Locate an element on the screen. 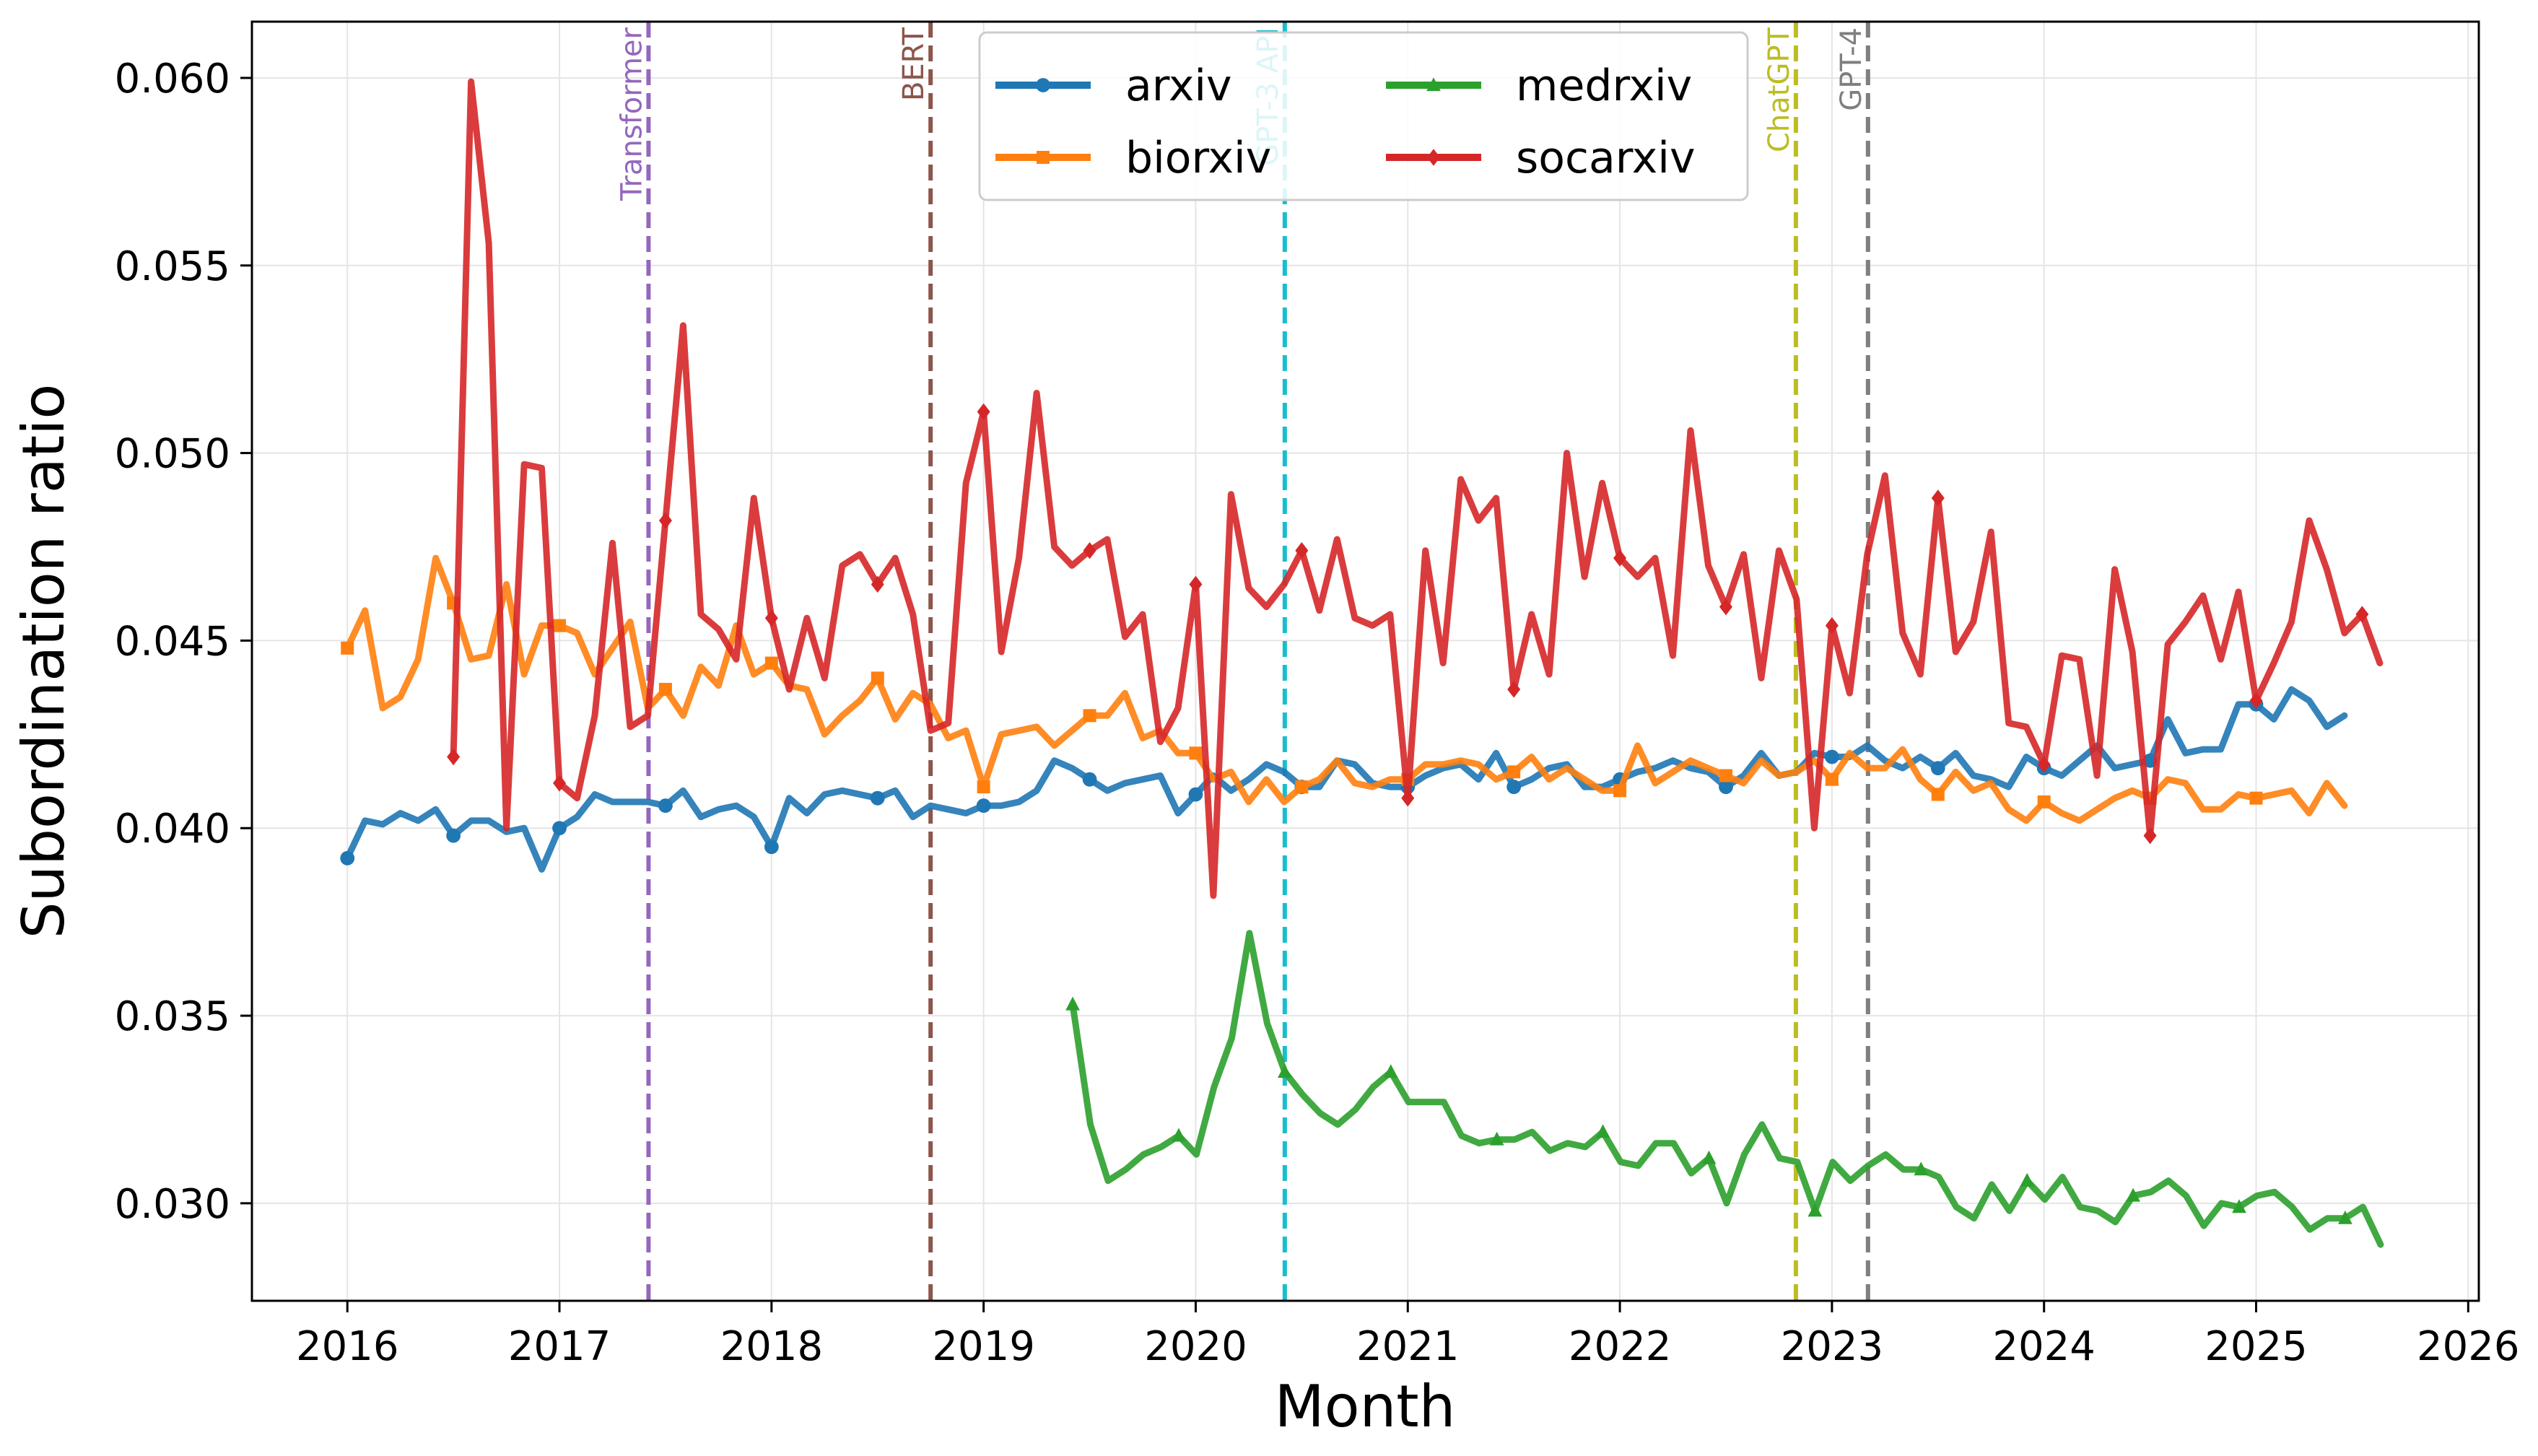  legend-label: socarxiv is located at coordinates (1605, 158).